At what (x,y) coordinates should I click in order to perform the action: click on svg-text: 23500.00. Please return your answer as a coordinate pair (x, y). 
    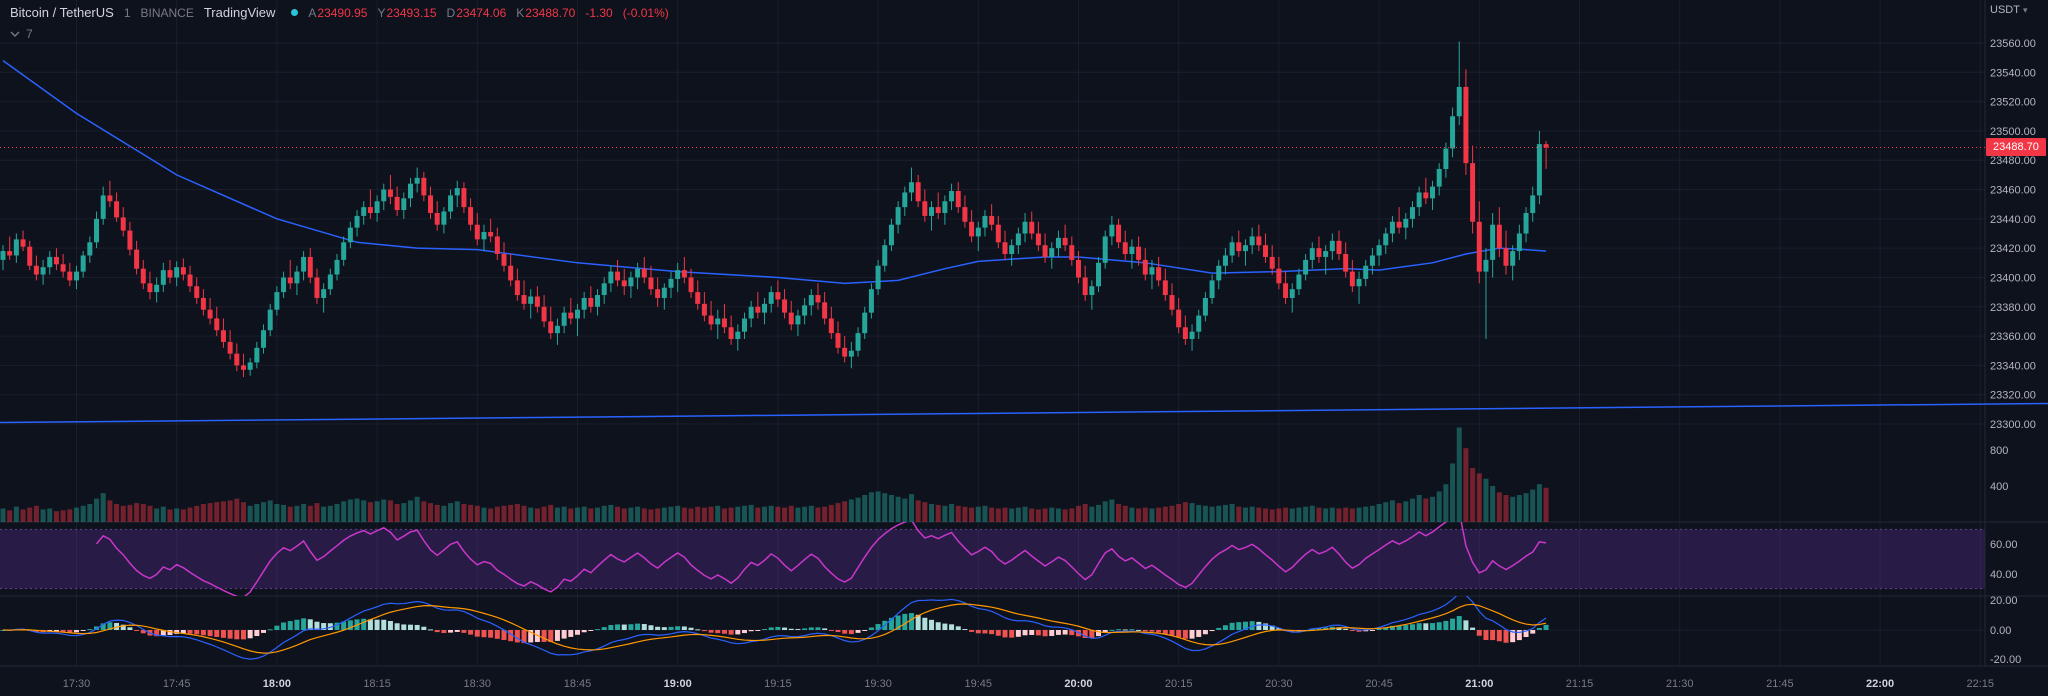
    Looking at the image, I should click on (2013, 132).